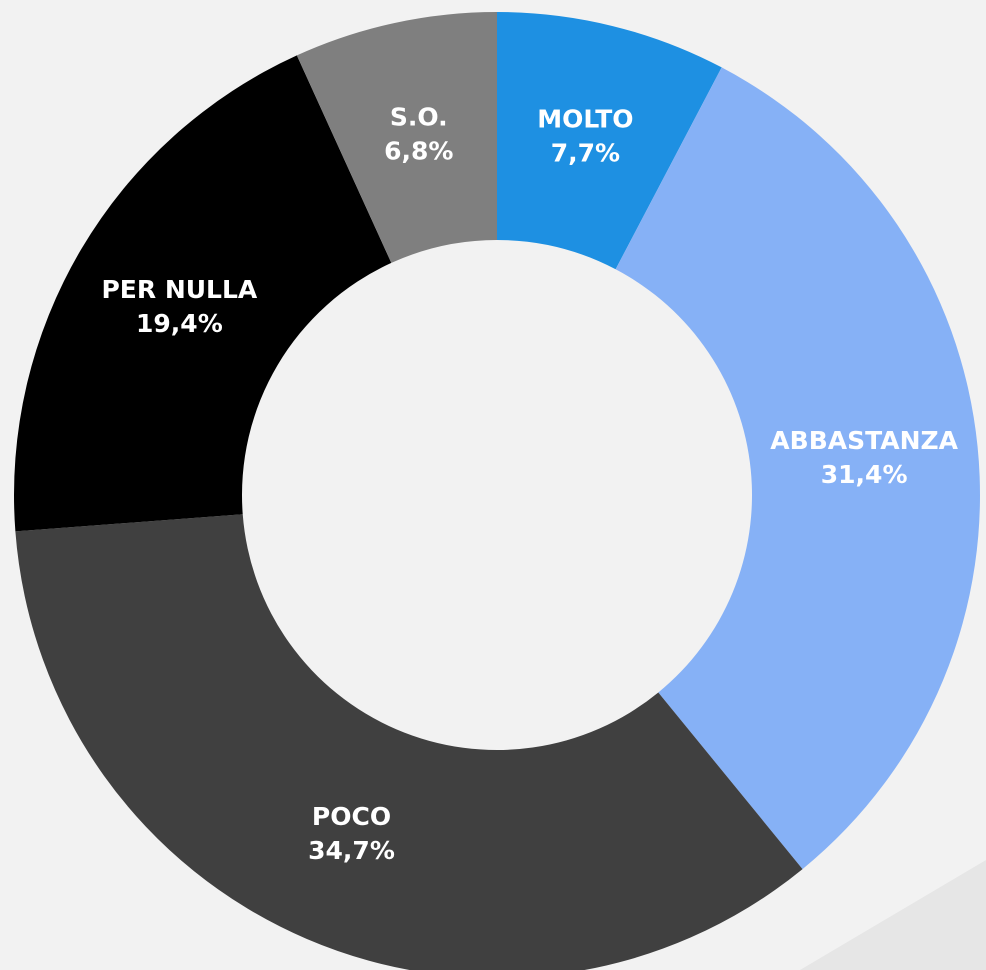 The width and height of the screenshot is (986, 970). I want to click on category-label: MOLTO, so click(585, 119).